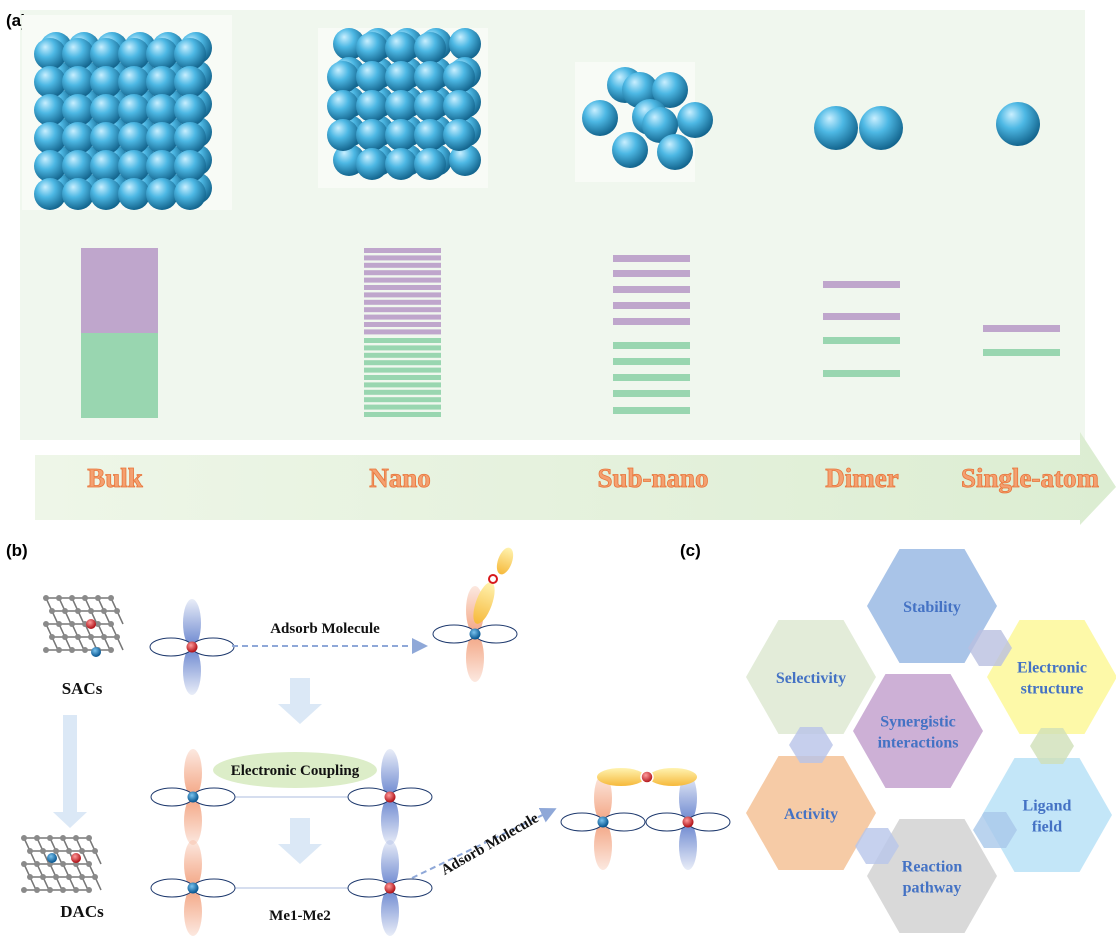  What do you see at coordinates (1047, 806) in the screenshot?
I see `hexagon-label: Ligand` at bounding box center [1047, 806].